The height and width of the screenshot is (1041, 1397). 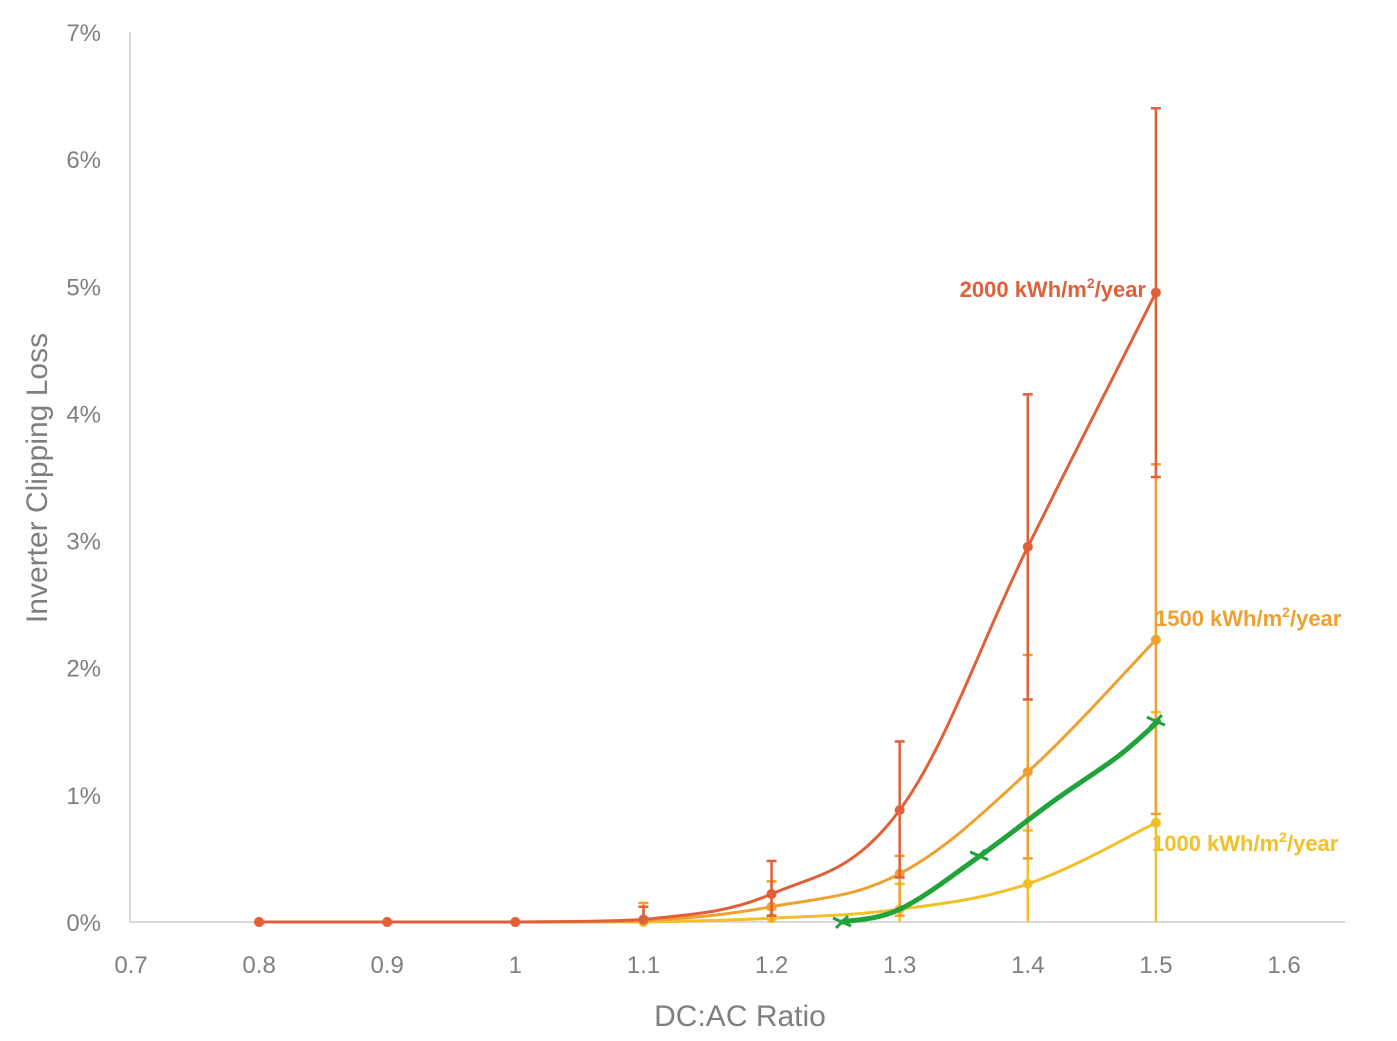 What do you see at coordinates (771, 888) in the screenshot?
I see `error-bar` at bounding box center [771, 888].